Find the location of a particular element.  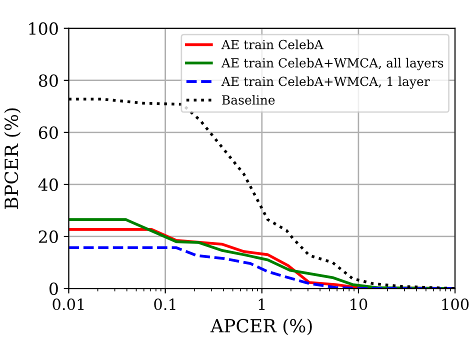

y-tick-label: 80 is located at coordinates (48, 80).